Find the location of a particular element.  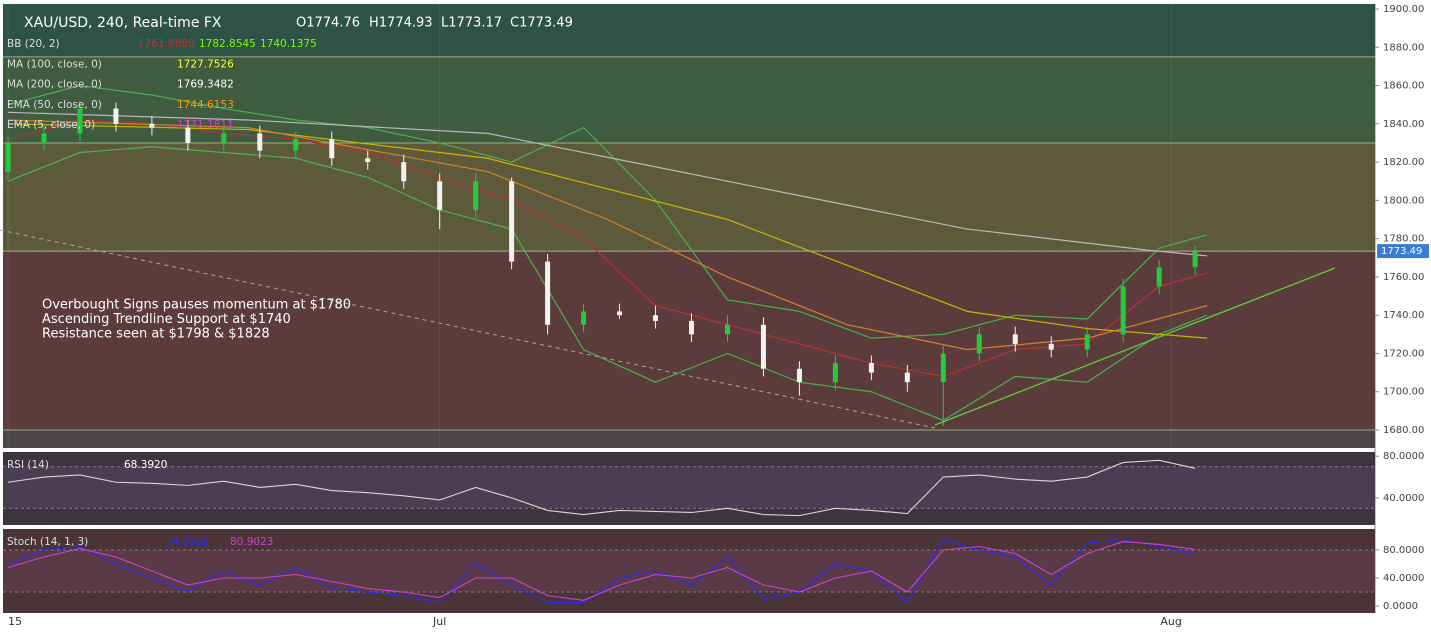

x-tick-label: 15 is located at coordinates (15, 621).